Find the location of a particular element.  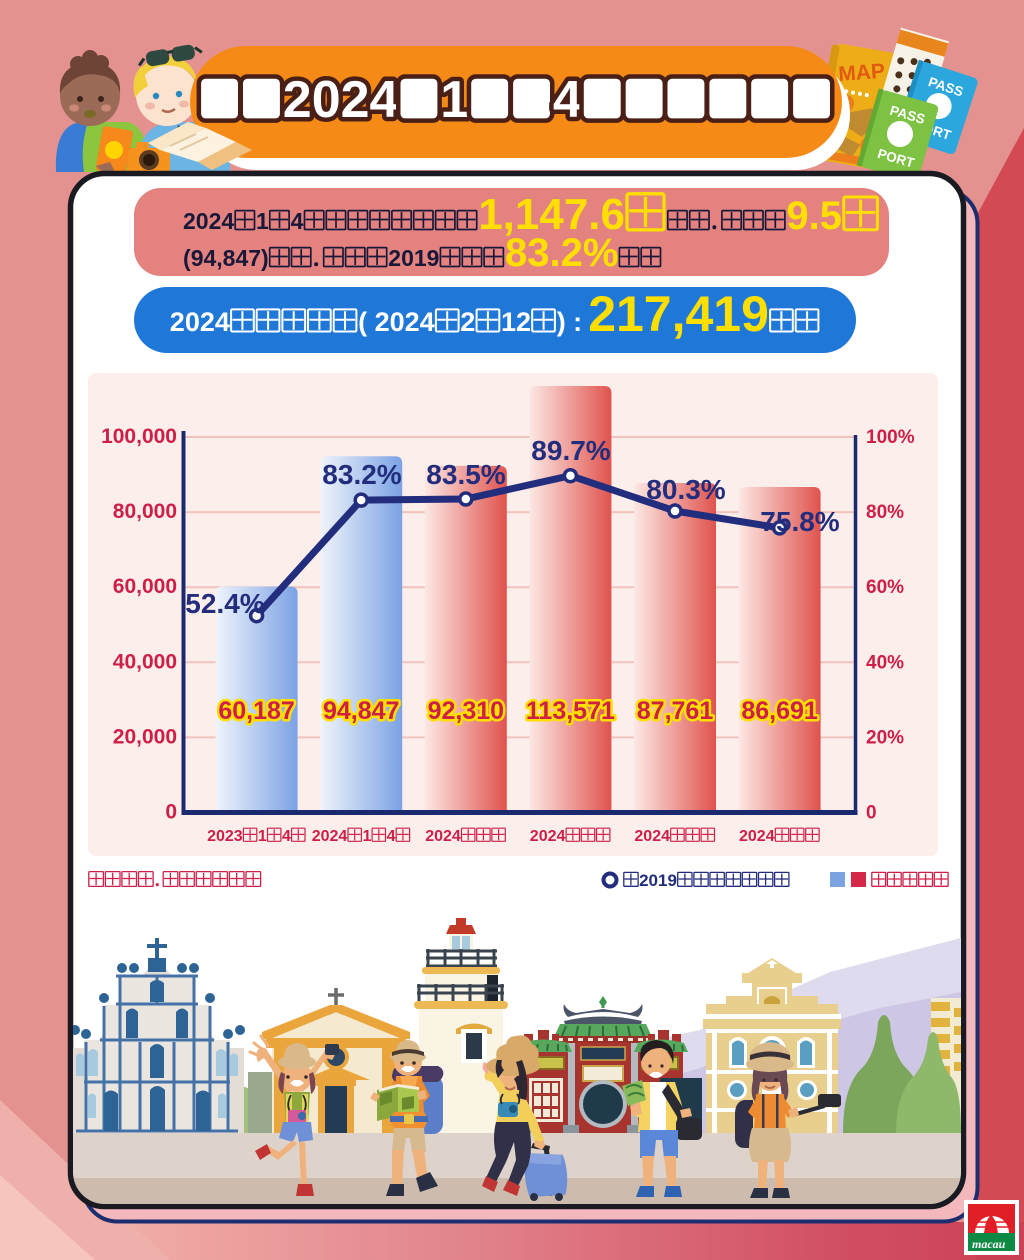

svg-text: MAP is located at coordinates (862, 73).